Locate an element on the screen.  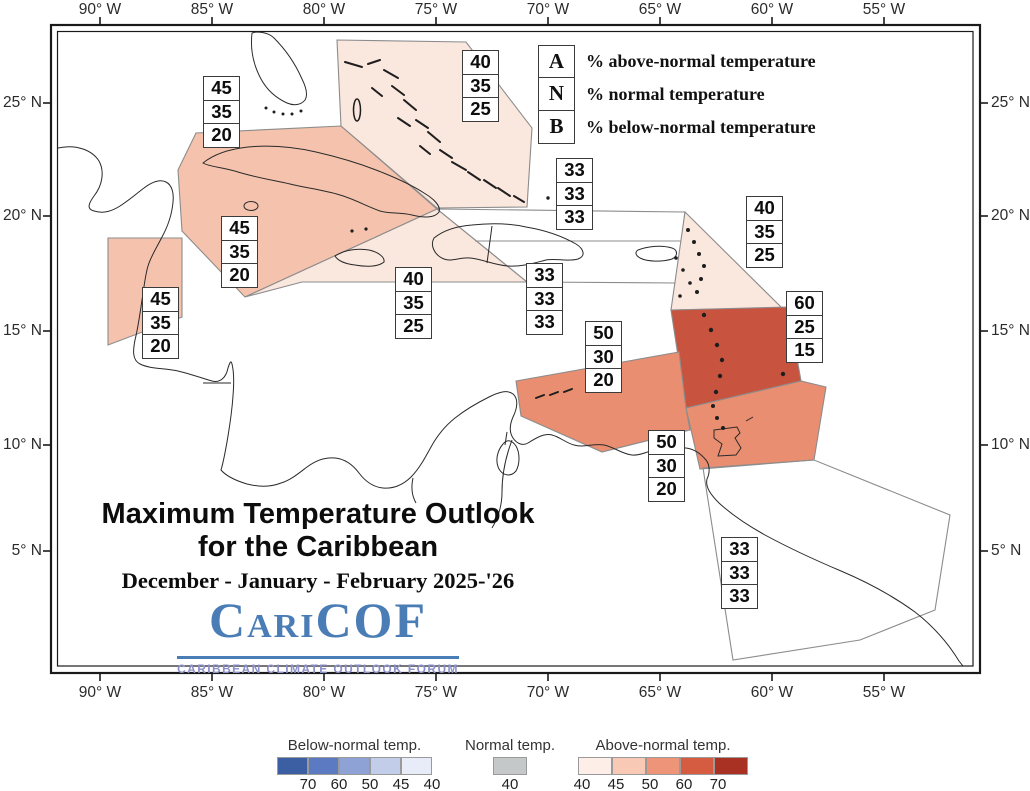
colorbar-tick-below-normal-60: 60 is located at coordinates (339, 783).